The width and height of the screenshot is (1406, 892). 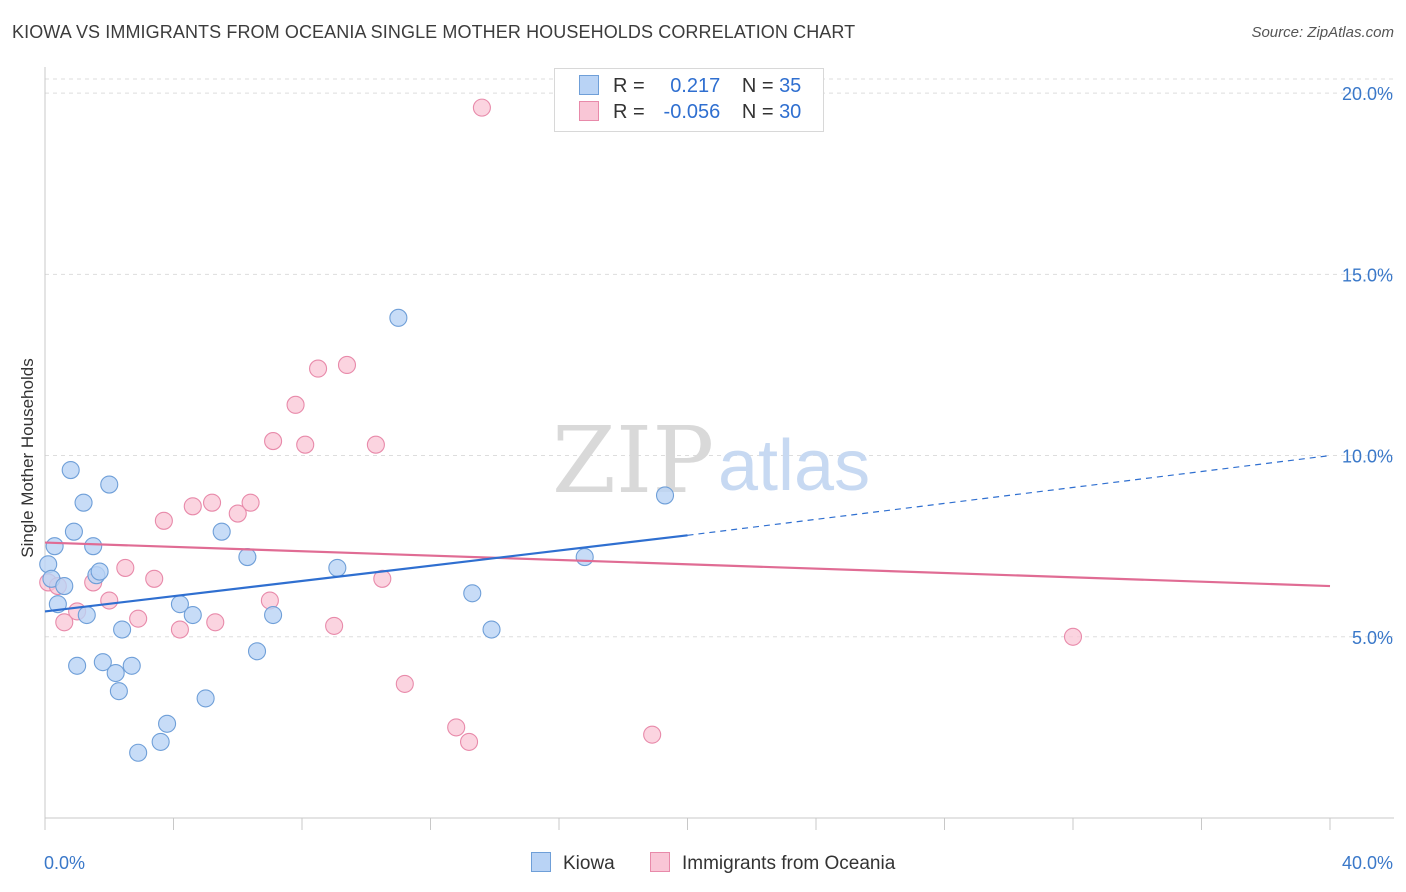 I want to click on source-label: Source: ZipAtlas.com, so click(x=1322, y=32).